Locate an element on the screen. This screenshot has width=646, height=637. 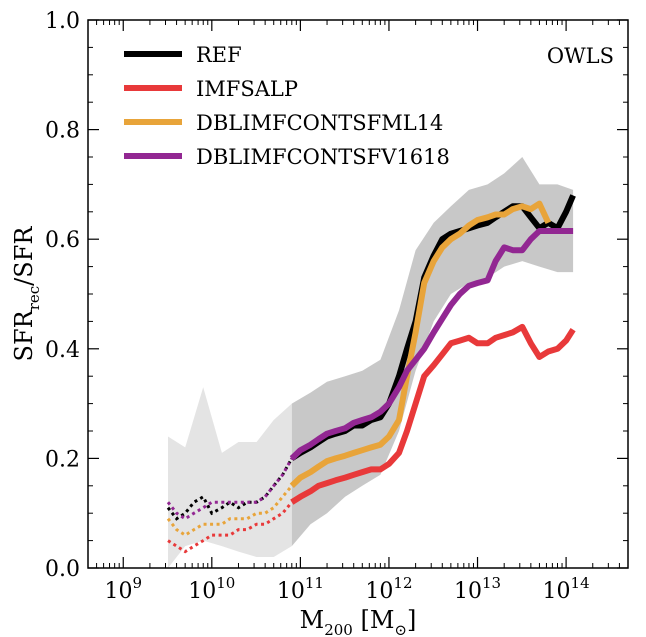
y-tick-label-3: 0.6 is located at coordinates (62, 240).